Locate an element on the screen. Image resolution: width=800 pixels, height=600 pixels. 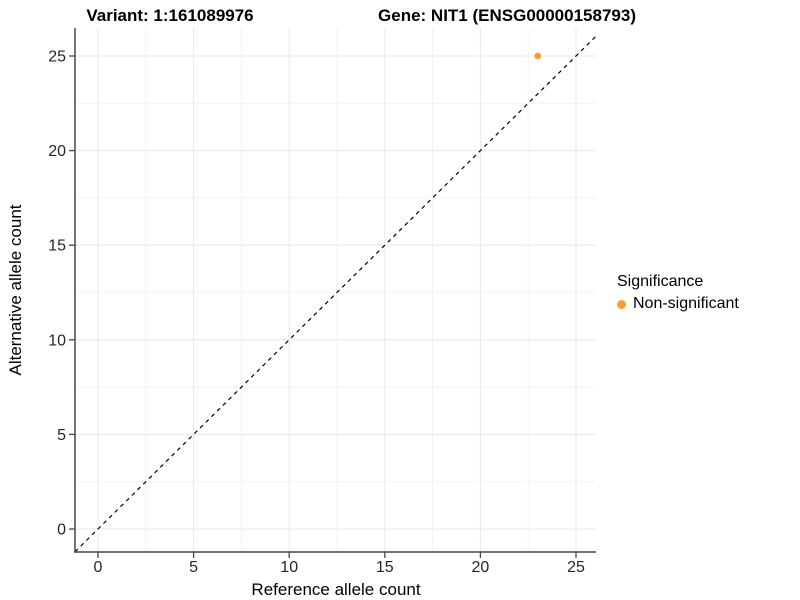
x-tick-label: 5 is located at coordinates (193, 567).